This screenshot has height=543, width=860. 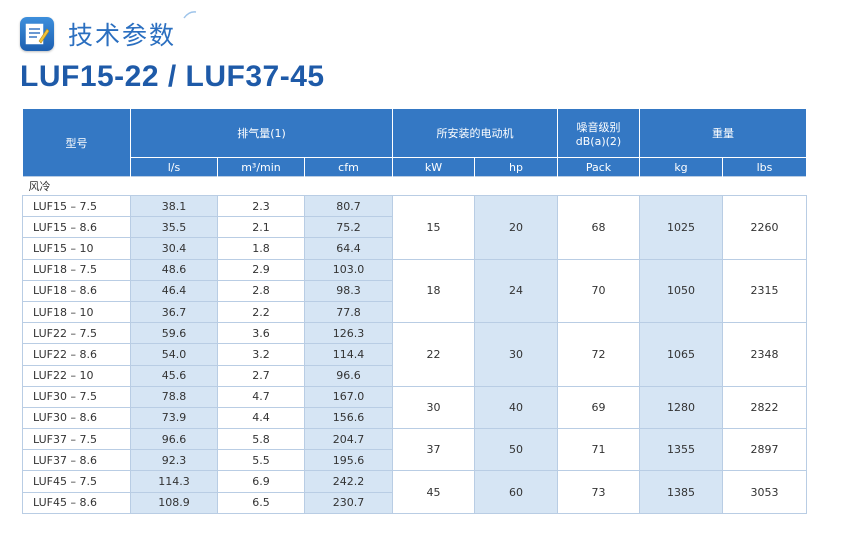 What do you see at coordinates (261, 206) in the screenshot?
I see `airflow-m3min-cell: 2.3` at bounding box center [261, 206].